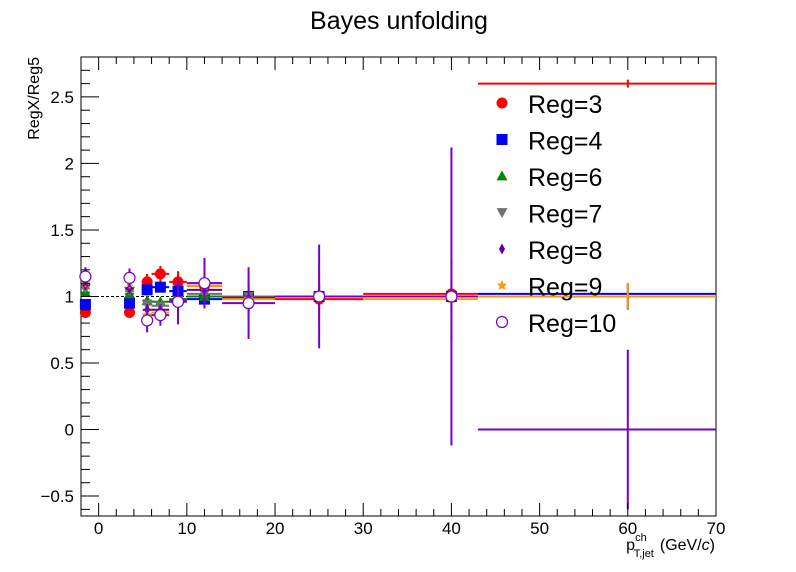 The height and width of the screenshot is (572, 796). What do you see at coordinates (275, 528) in the screenshot?
I see `x-tick-label: 20` at bounding box center [275, 528].